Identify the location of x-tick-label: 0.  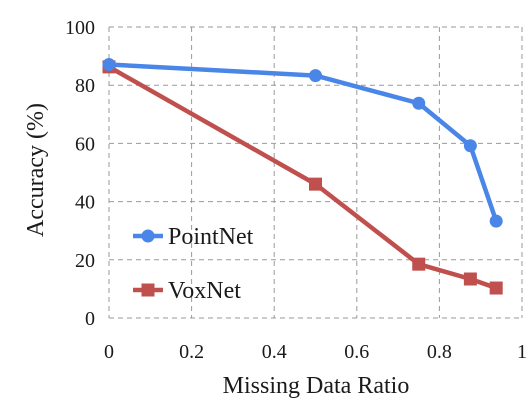
(109, 352).